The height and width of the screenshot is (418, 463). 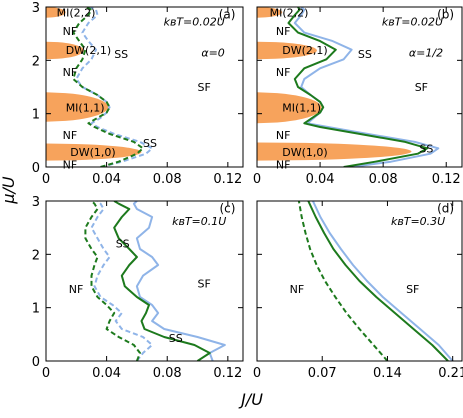 I want to click on x-axis-label: J/U, so click(x=250, y=399).